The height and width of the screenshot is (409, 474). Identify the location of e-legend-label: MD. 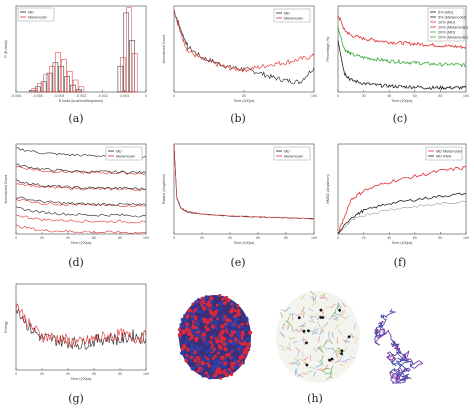
(287, 151).